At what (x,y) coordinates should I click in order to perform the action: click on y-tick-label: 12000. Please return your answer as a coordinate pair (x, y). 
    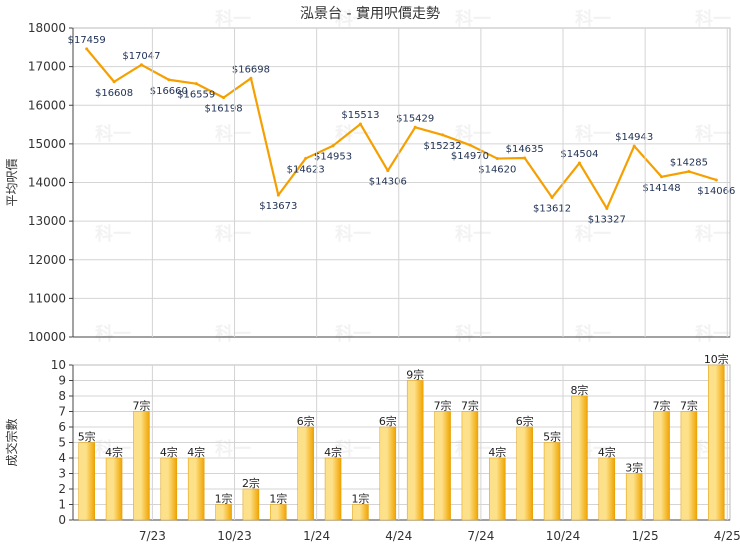
    Looking at the image, I should click on (47, 260).